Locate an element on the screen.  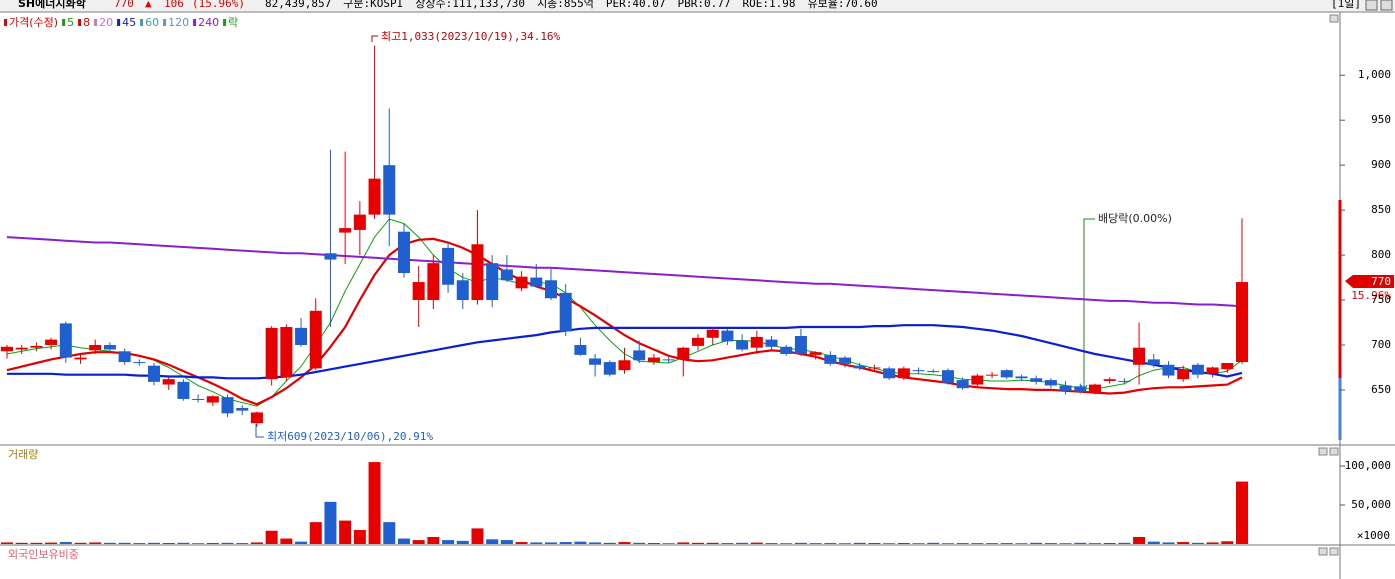
annotation: 최저609(2023/10/06),20.91% is located at coordinates (350, 436).